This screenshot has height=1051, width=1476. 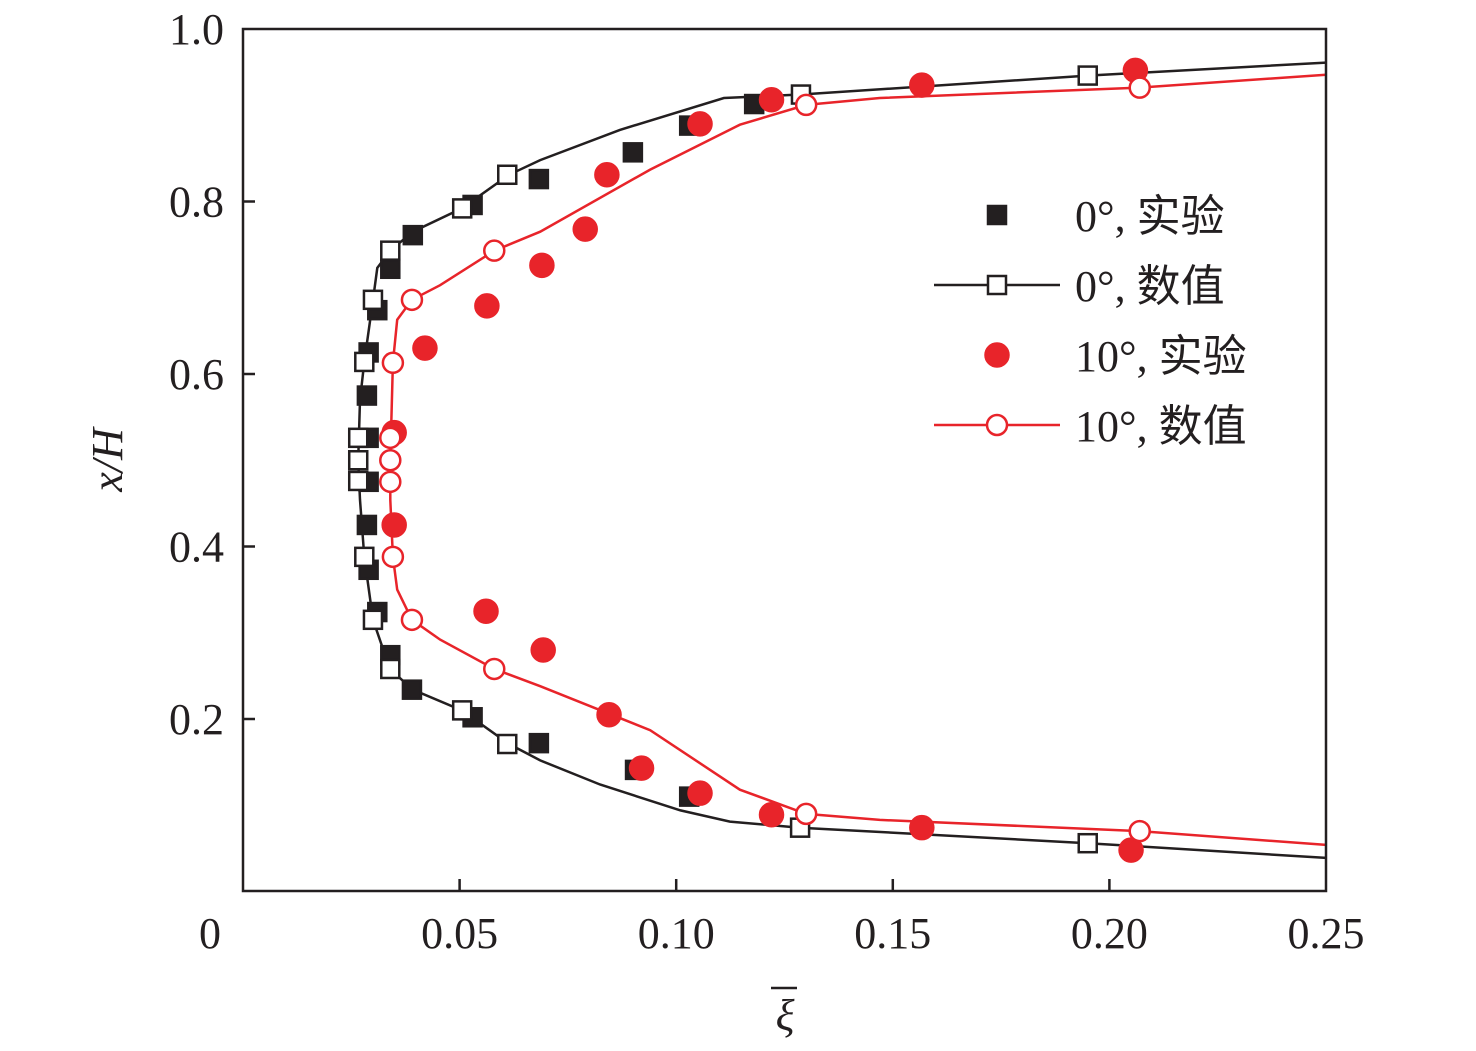 What do you see at coordinates (1109, 933) in the screenshot?
I see `x-tick-label: 0.20` at bounding box center [1109, 933].